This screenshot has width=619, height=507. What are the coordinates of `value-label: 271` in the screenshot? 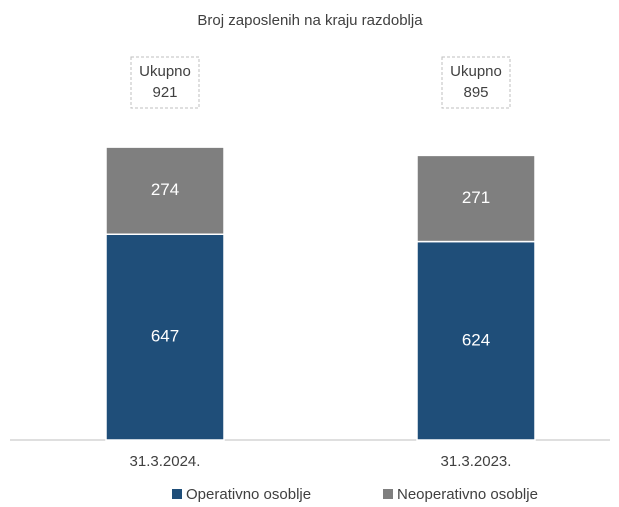 It's located at (476, 197).